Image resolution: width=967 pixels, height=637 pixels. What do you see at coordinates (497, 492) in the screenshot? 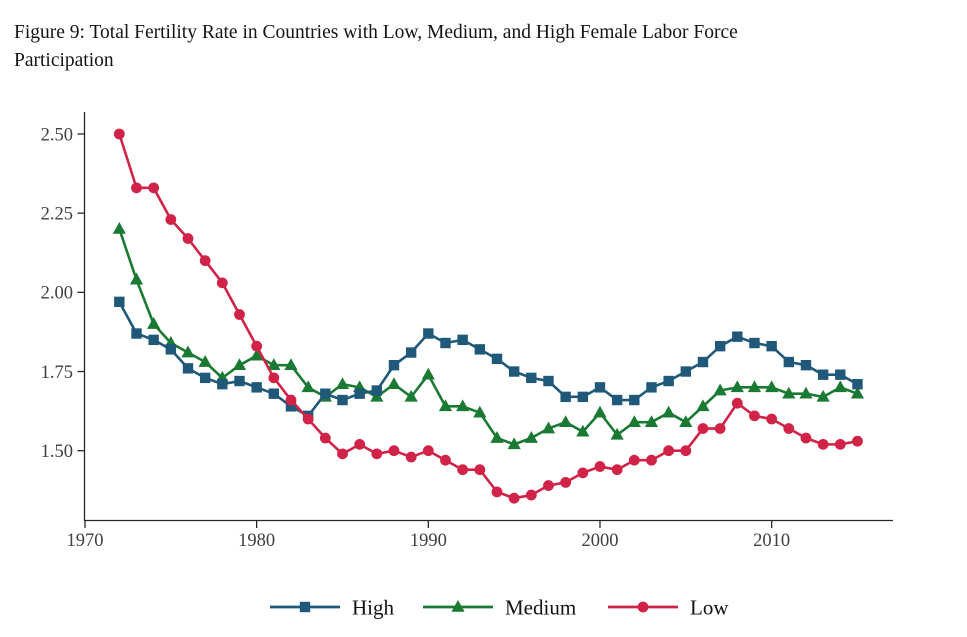
I see `low-point-1994` at bounding box center [497, 492].